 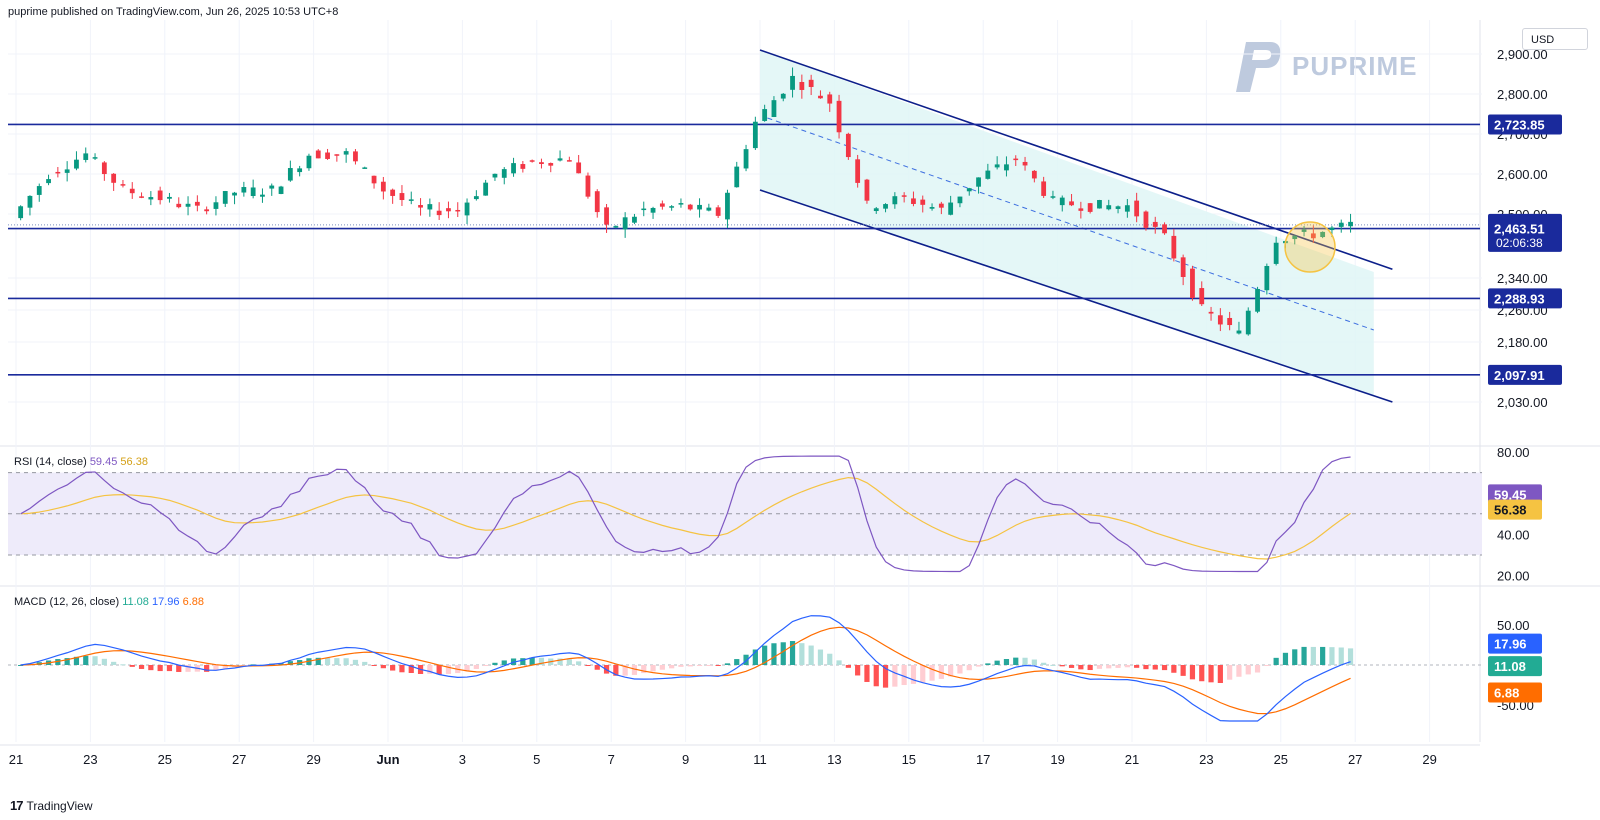 What do you see at coordinates (745, 659) in the screenshot?
I see `macd-pane: MACD (12, 26, close) 11.08 17.96 6.88` at bounding box center [745, 659].